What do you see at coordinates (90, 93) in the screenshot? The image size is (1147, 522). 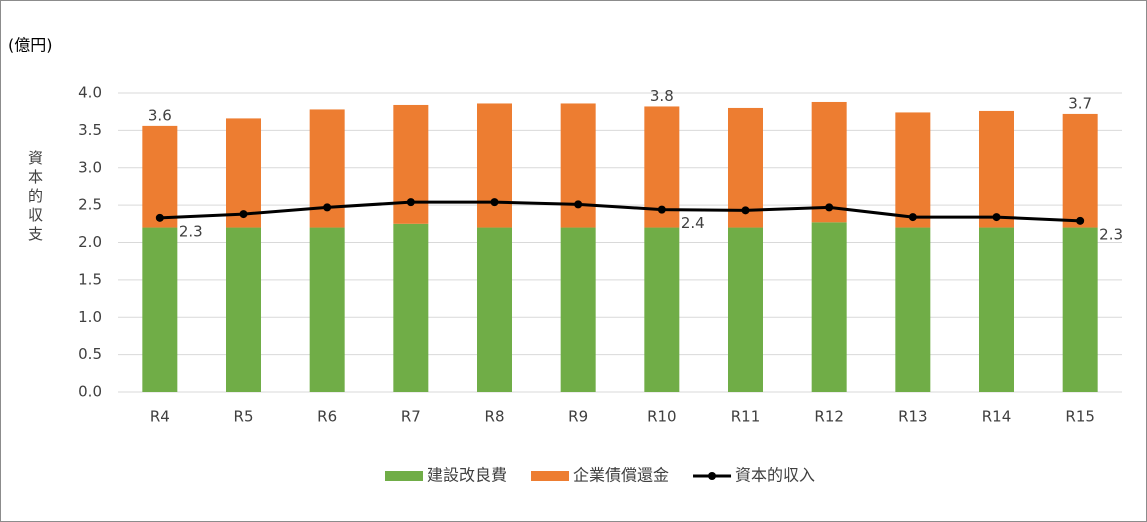 I see `y-tick-label: 4.0` at bounding box center [90, 93].